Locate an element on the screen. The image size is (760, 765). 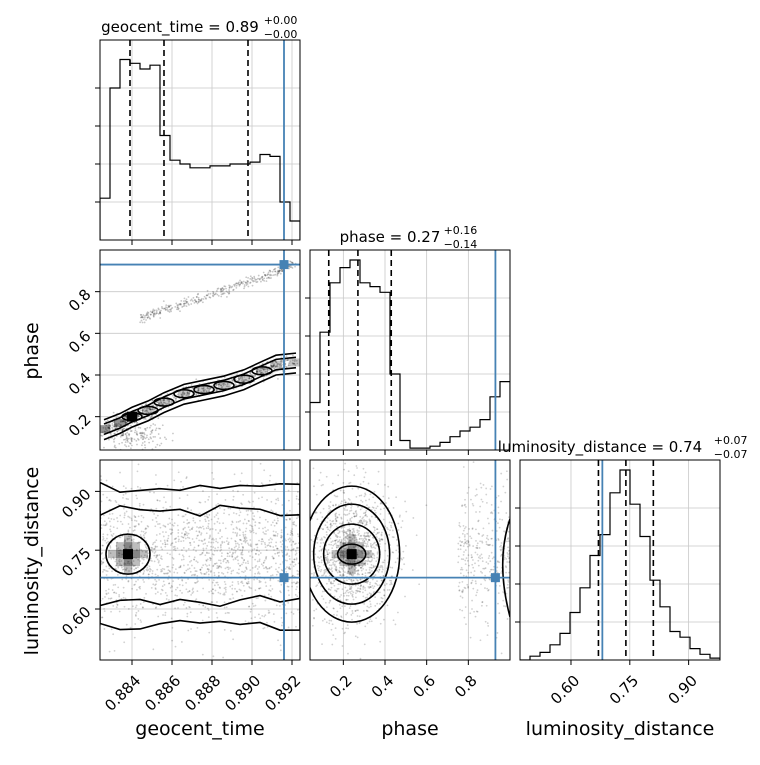
panel-frame is located at coordinates (410, 560).